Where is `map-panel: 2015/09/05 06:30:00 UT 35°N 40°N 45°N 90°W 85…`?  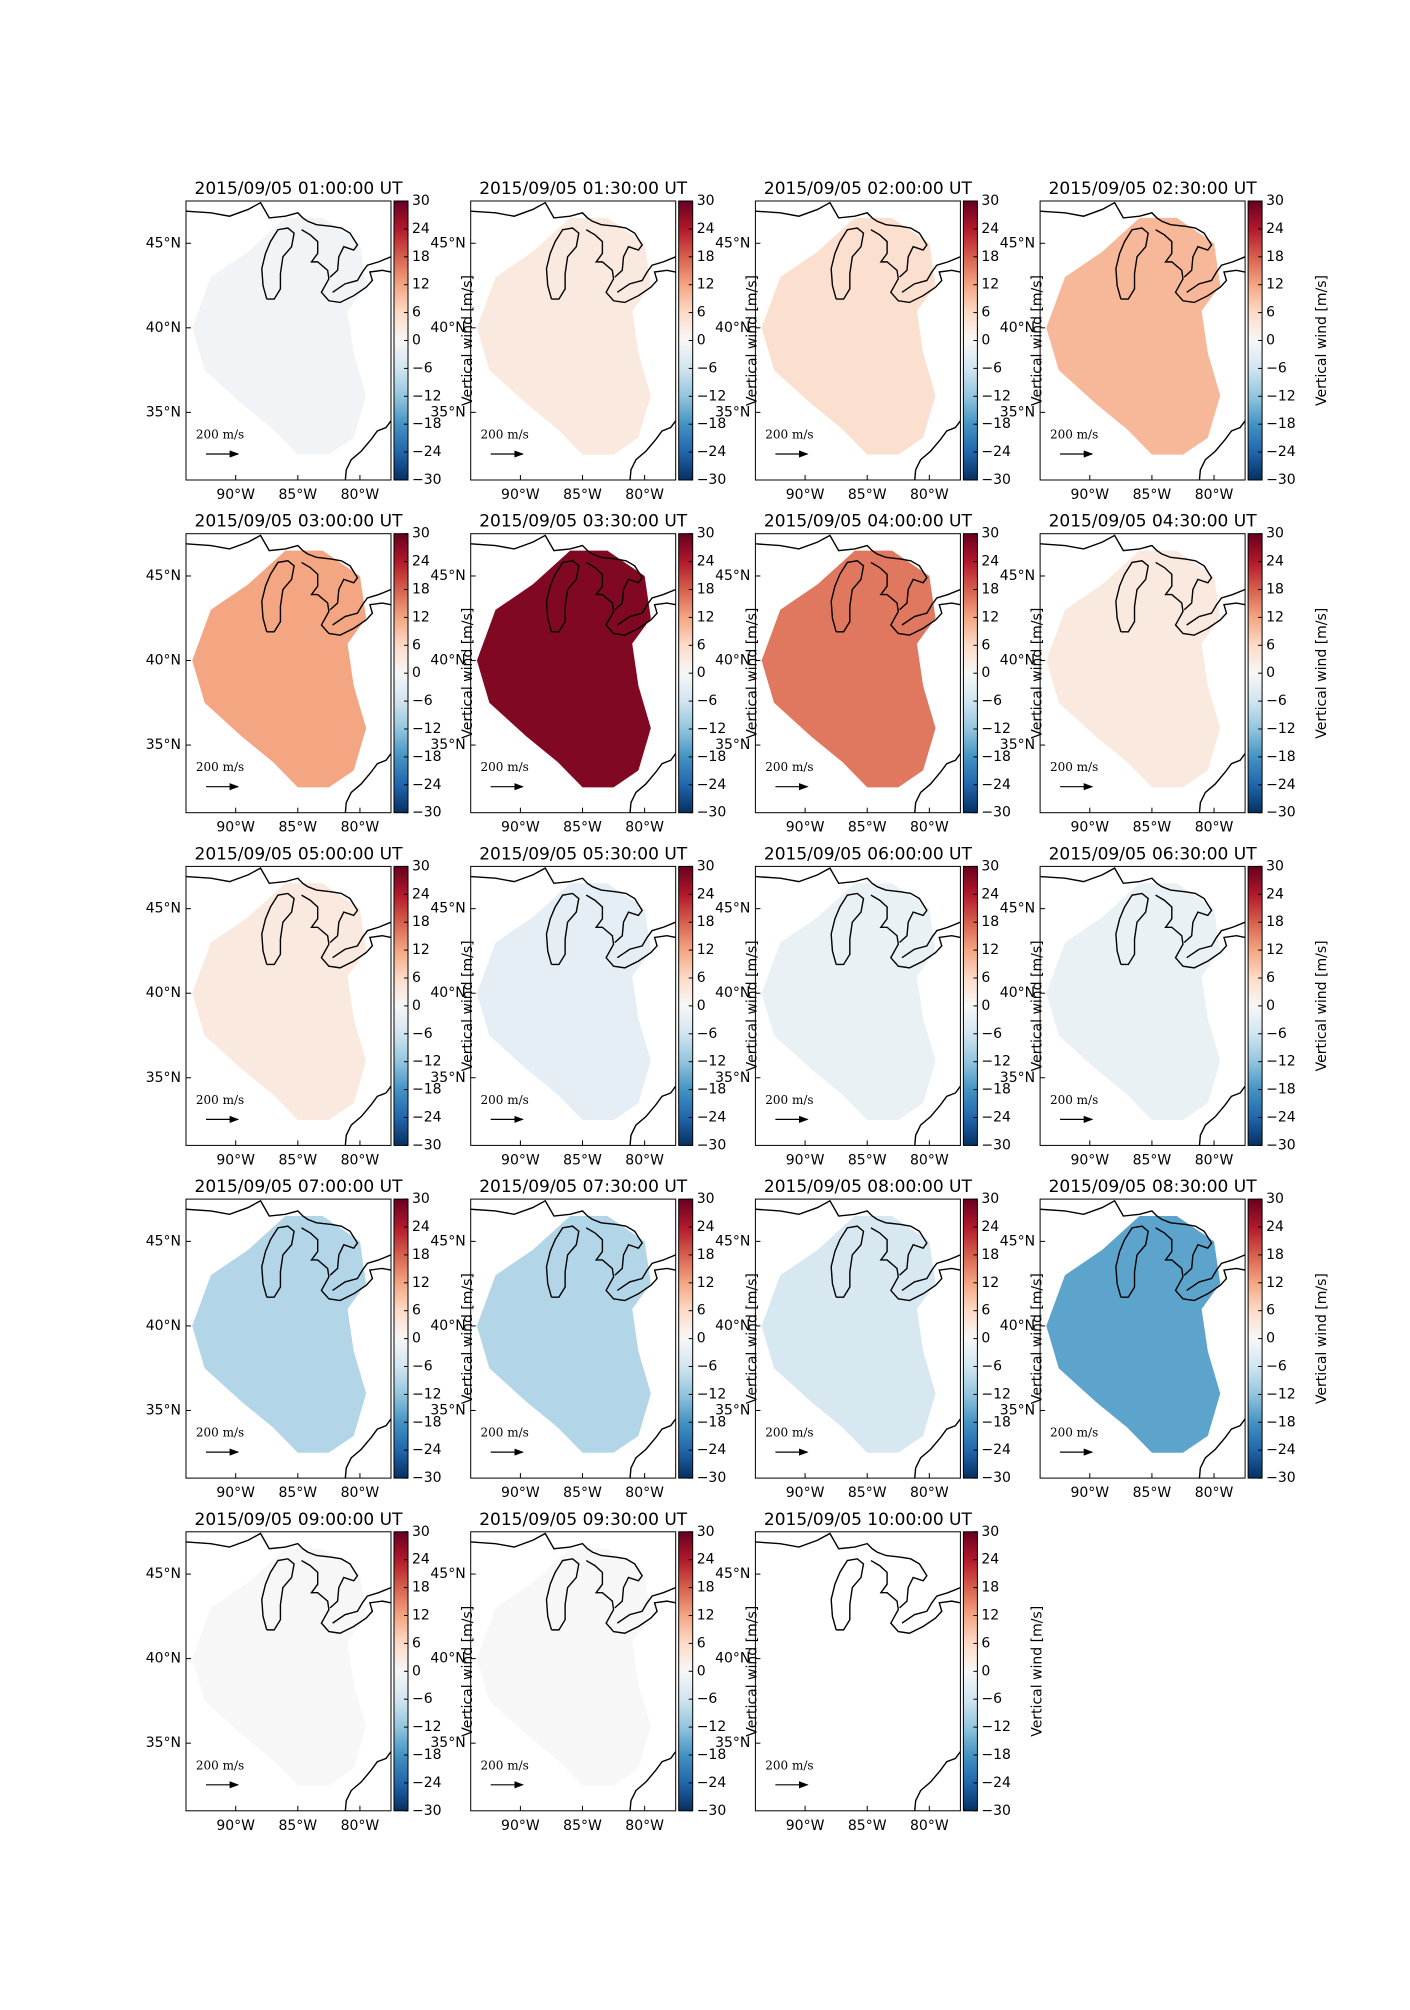 map-panel: 2015/09/05 06:30:00 UT 35°N 40°N 45°N 90°W 85… is located at coordinates (1165, 1006).